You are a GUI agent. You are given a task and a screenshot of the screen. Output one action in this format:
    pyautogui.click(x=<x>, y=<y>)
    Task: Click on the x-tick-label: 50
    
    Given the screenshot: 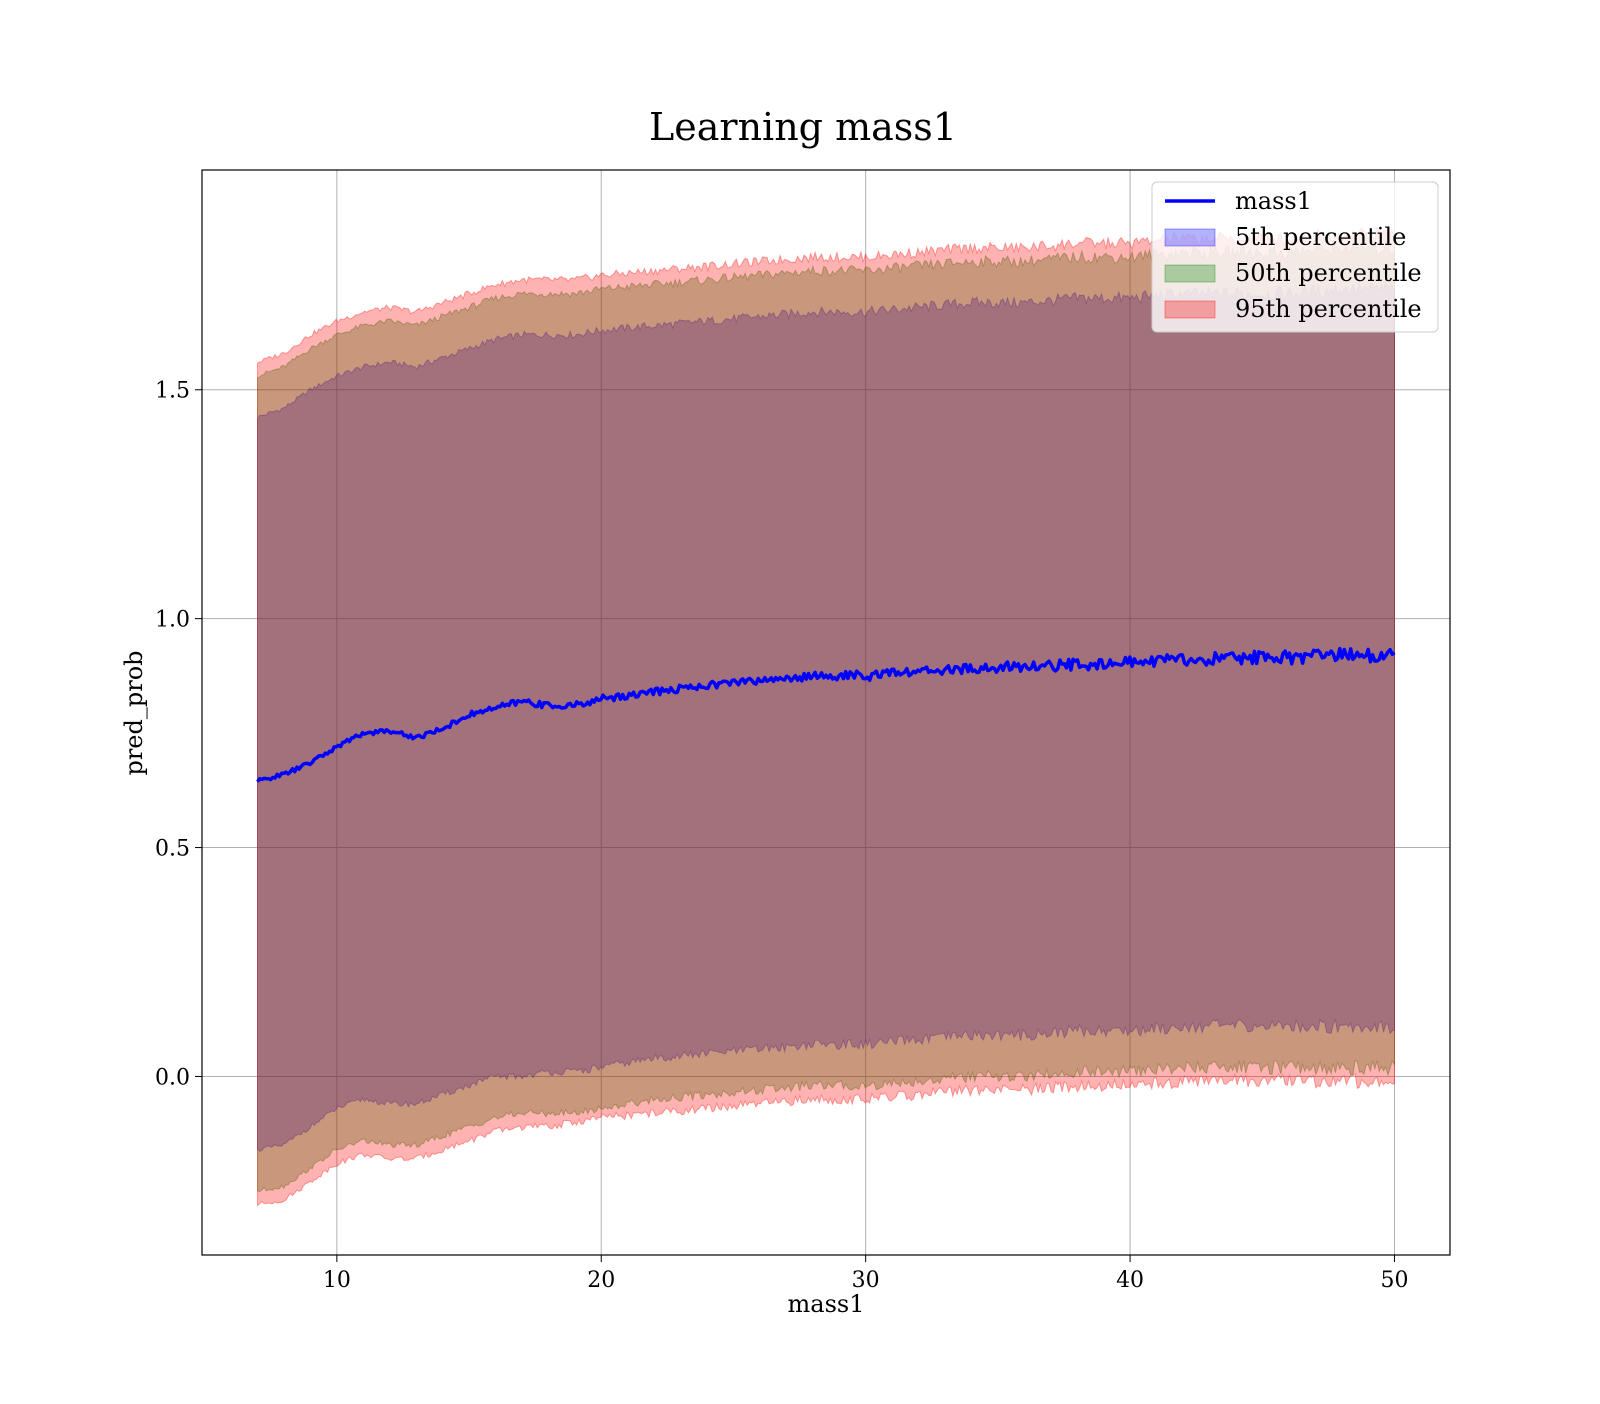 What is the action you would take?
    pyautogui.click(x=1394, y=1280)
    